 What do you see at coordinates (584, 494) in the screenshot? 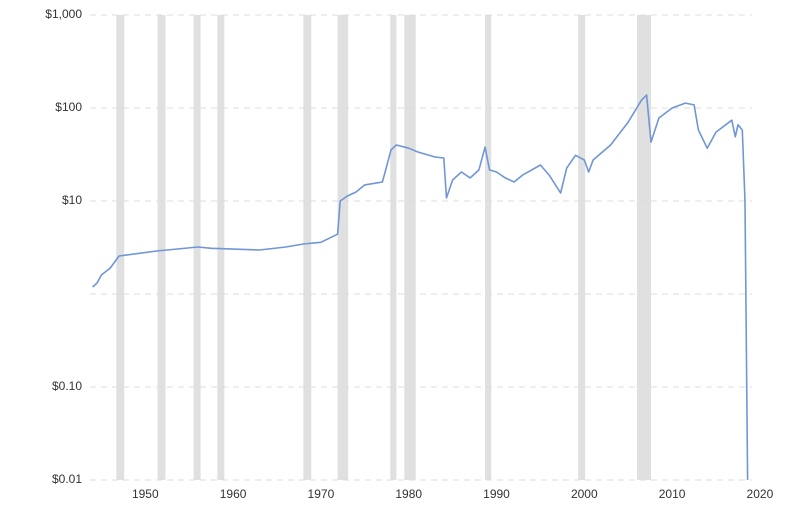
I see `x-tick-label: 2000` at bounding box center [584, 494].